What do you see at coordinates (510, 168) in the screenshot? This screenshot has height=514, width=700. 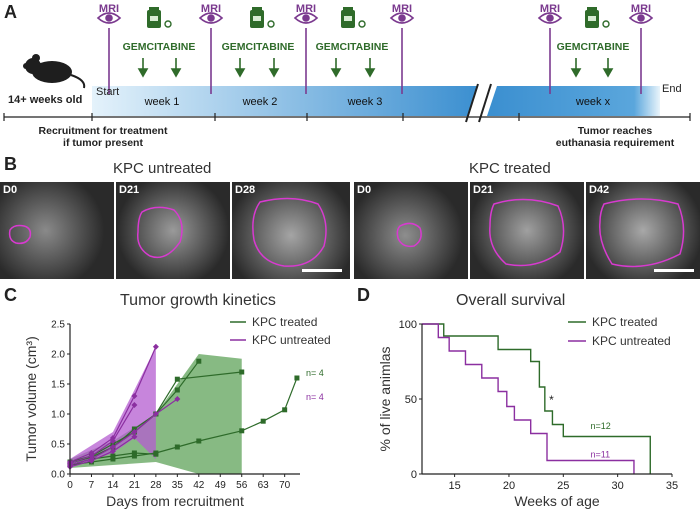 I see `treated-group-title: KPC treated` at bounding box center [510, 168].